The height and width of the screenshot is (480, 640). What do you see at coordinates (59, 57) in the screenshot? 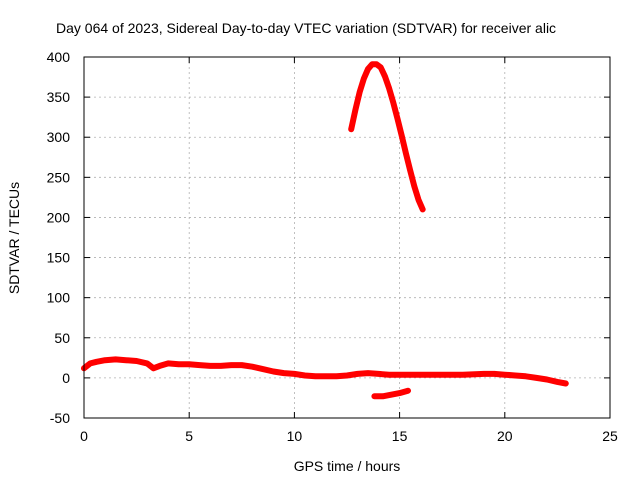
I see `y-tick-label: 400` at bounding box center [59, 57].